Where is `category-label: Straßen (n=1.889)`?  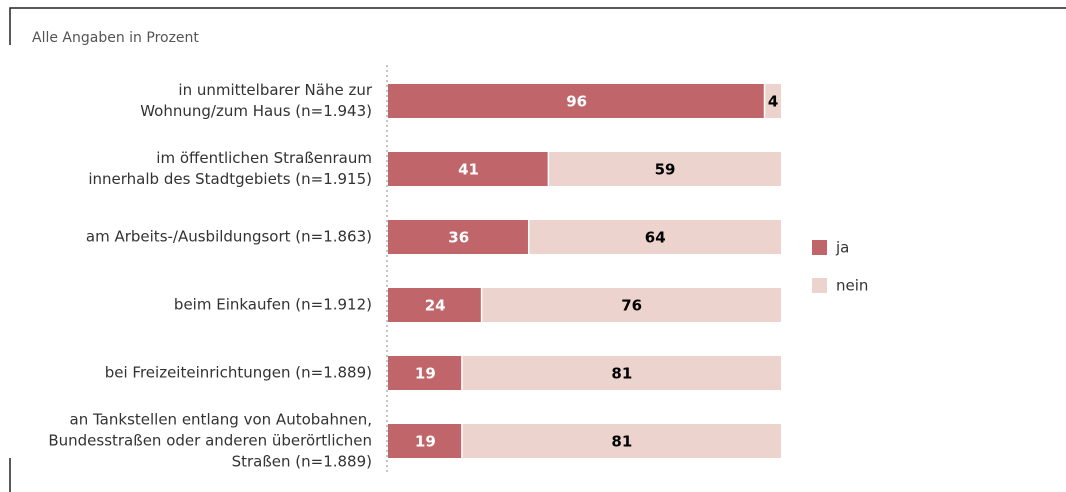
category-label: Straßen (n=1.889) is located at coordinates (302, 462).